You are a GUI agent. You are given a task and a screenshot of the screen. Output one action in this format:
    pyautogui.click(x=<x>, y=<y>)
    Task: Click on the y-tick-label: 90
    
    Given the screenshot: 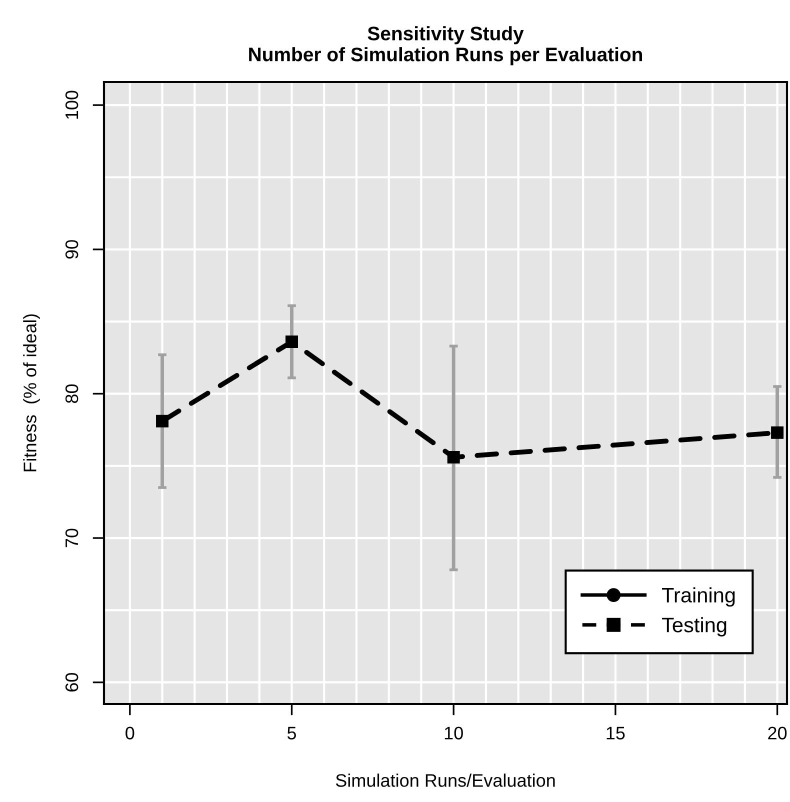 What is the action you would take?
    pyautogui.click(x=71, y=249)
    